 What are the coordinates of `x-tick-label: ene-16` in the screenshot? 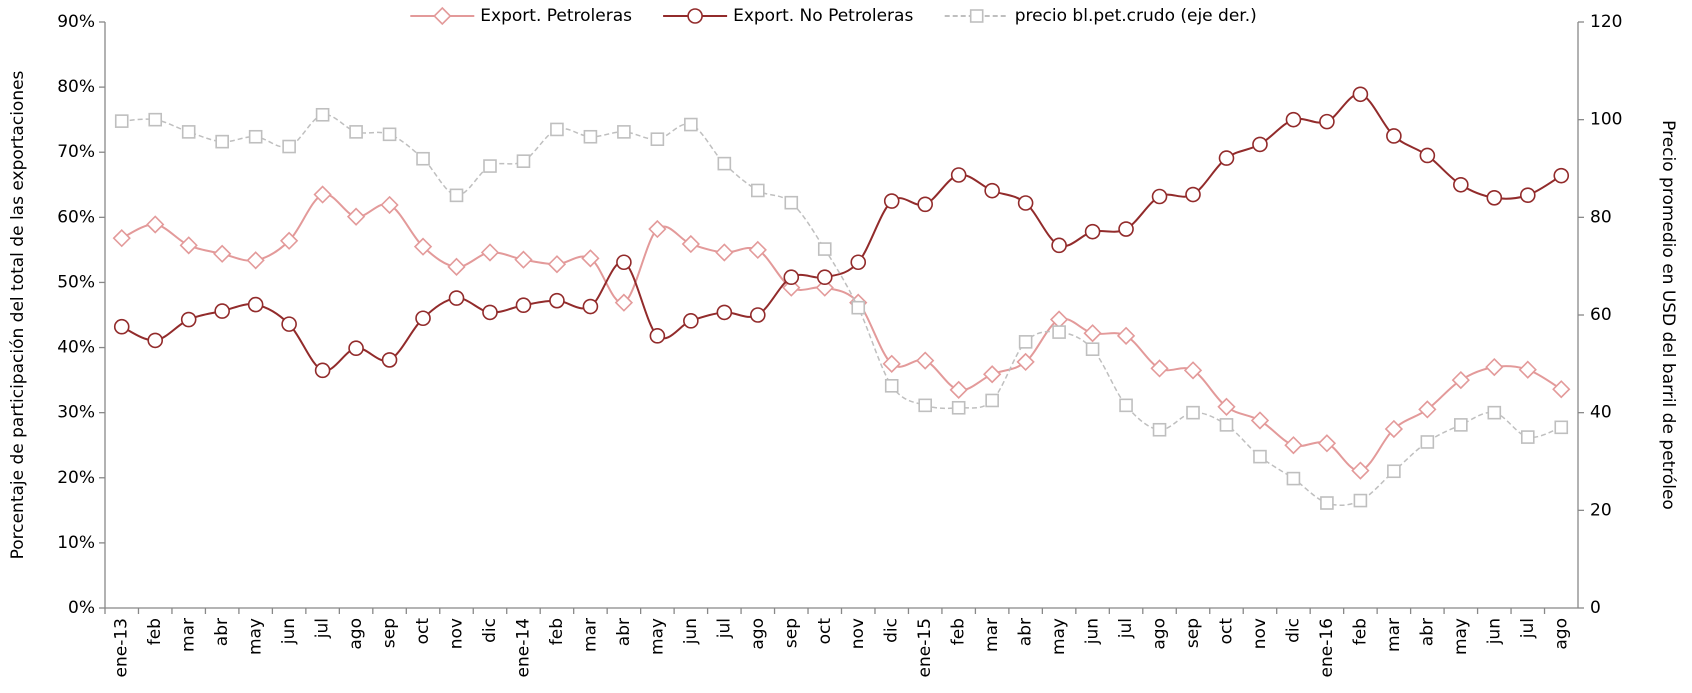 It's located at (1327, 647).